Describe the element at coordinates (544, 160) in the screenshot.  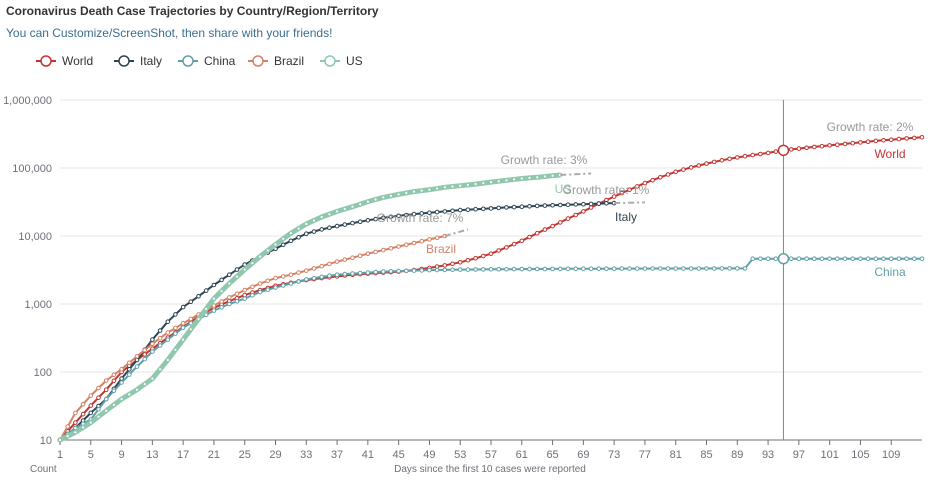
I see `growth-label-us: Growth rate: 3%` at that location.